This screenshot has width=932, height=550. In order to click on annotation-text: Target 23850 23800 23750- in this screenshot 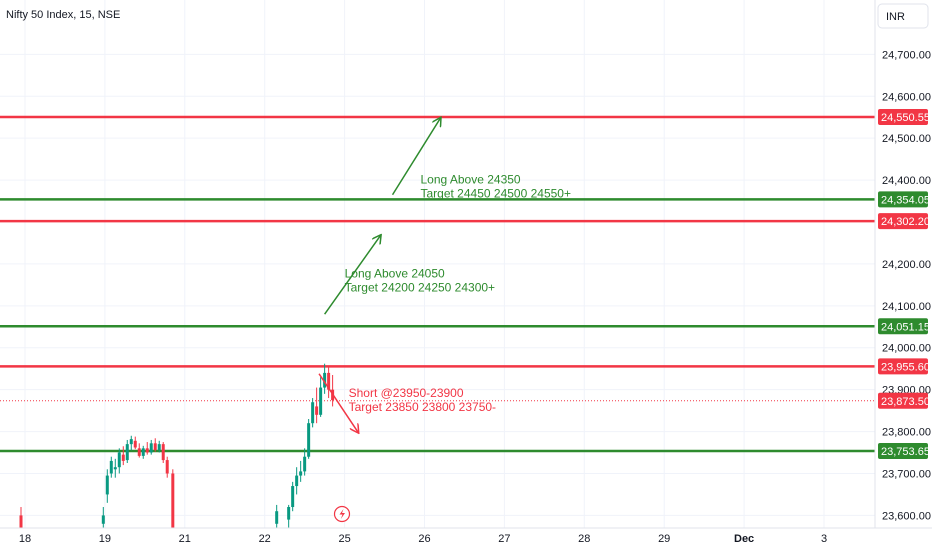, I will do `click(422, 407)`.